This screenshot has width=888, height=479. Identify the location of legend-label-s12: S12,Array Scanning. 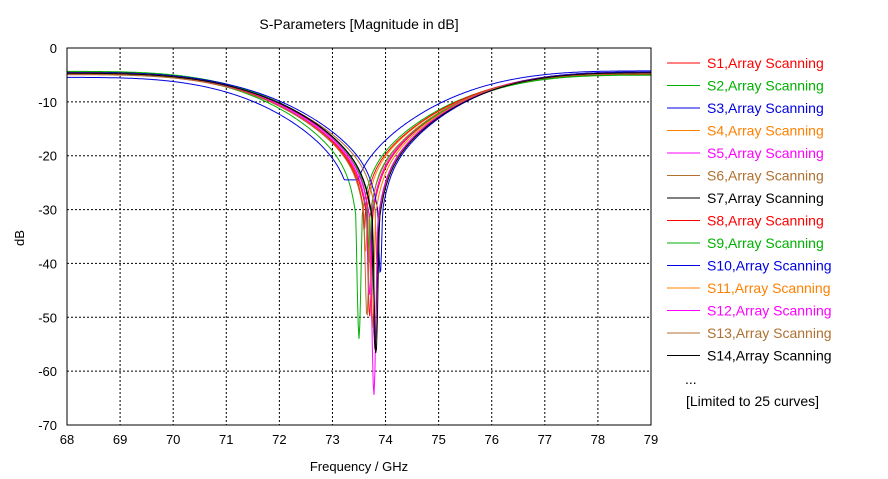
(769, 311).